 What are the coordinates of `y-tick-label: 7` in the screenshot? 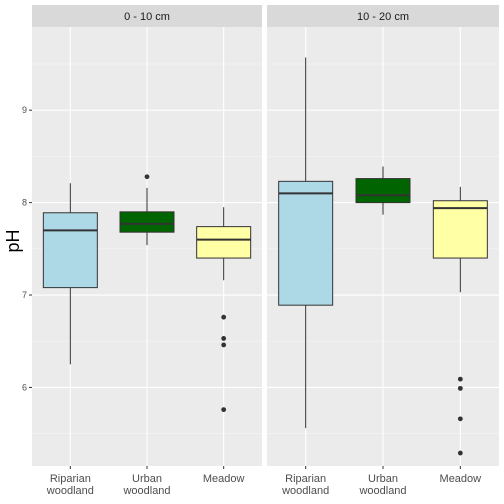 It's located at (24, 295).